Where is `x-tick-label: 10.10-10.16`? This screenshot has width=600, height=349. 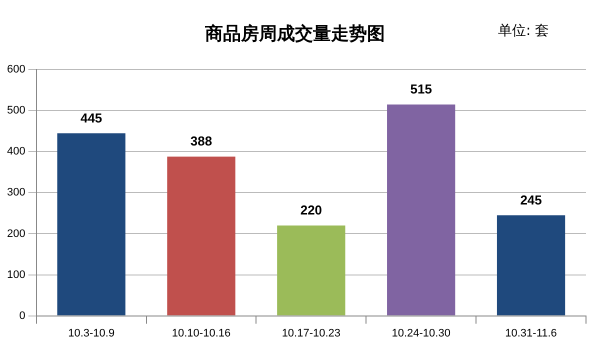 x-tick-label: 10.10-10.16 is located at coordinates (201, 333).